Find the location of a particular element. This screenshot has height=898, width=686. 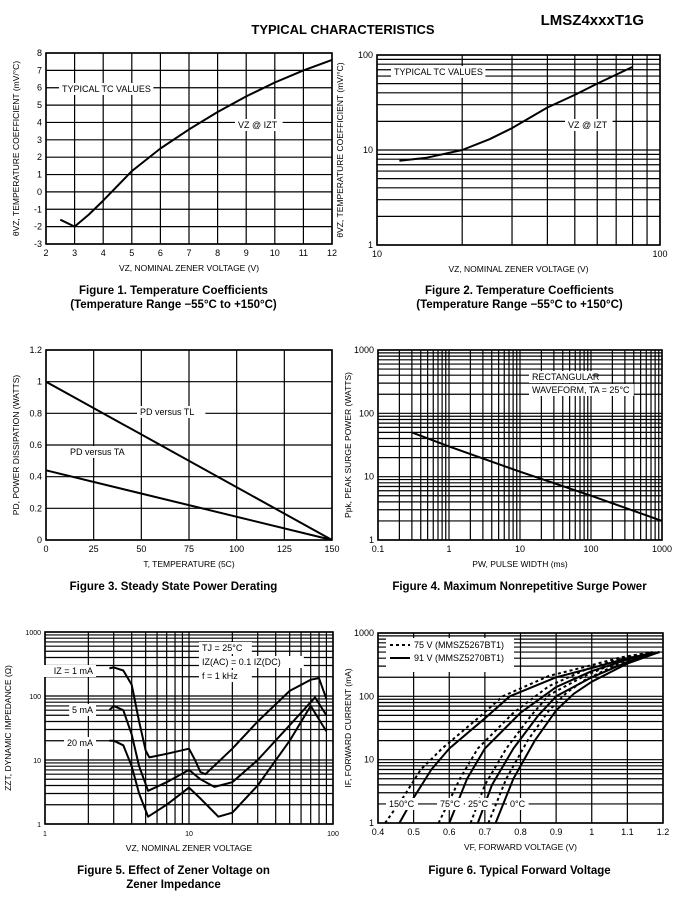

x-tick-label: 0.1 is located at coordinates (378, 549).